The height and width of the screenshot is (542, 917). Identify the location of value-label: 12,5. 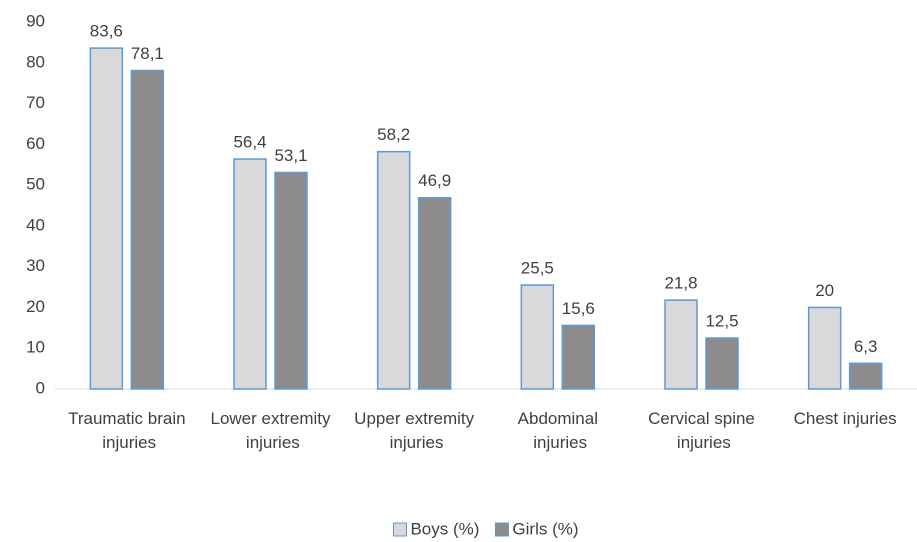
(721, 321).